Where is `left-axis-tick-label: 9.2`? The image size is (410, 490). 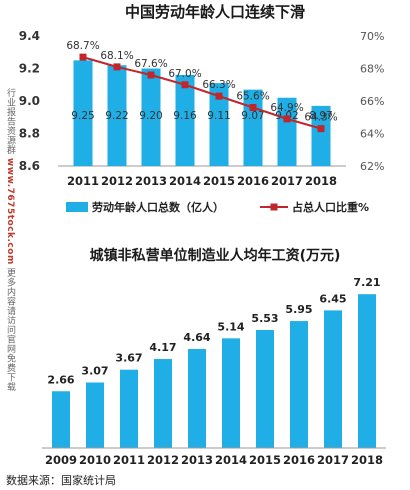 left-axis-tick-label: 9.2 is located at coordinates (29, 69).